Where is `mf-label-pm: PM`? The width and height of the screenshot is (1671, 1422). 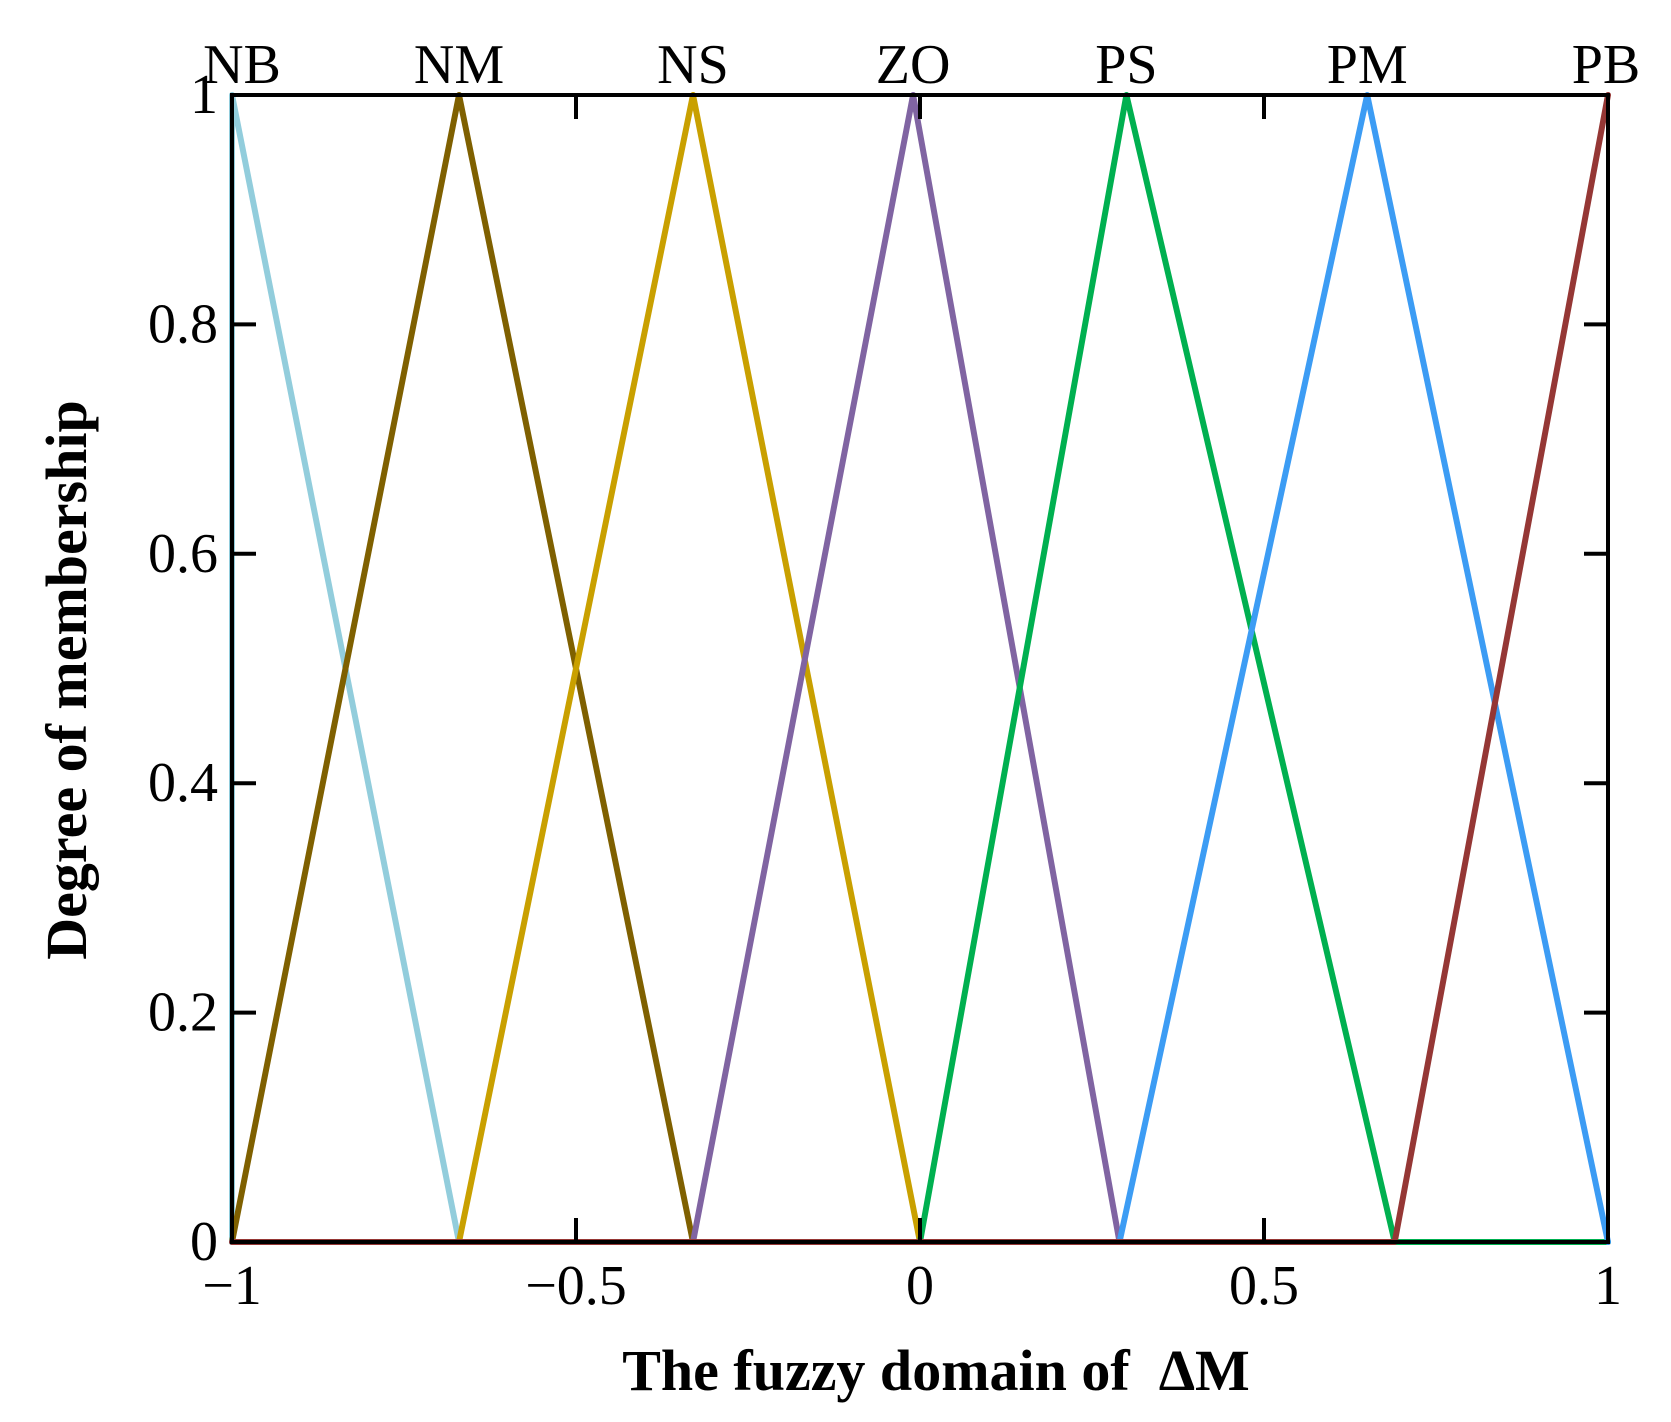 mf-label-pm: PM is located at coordinates (1367, 65).